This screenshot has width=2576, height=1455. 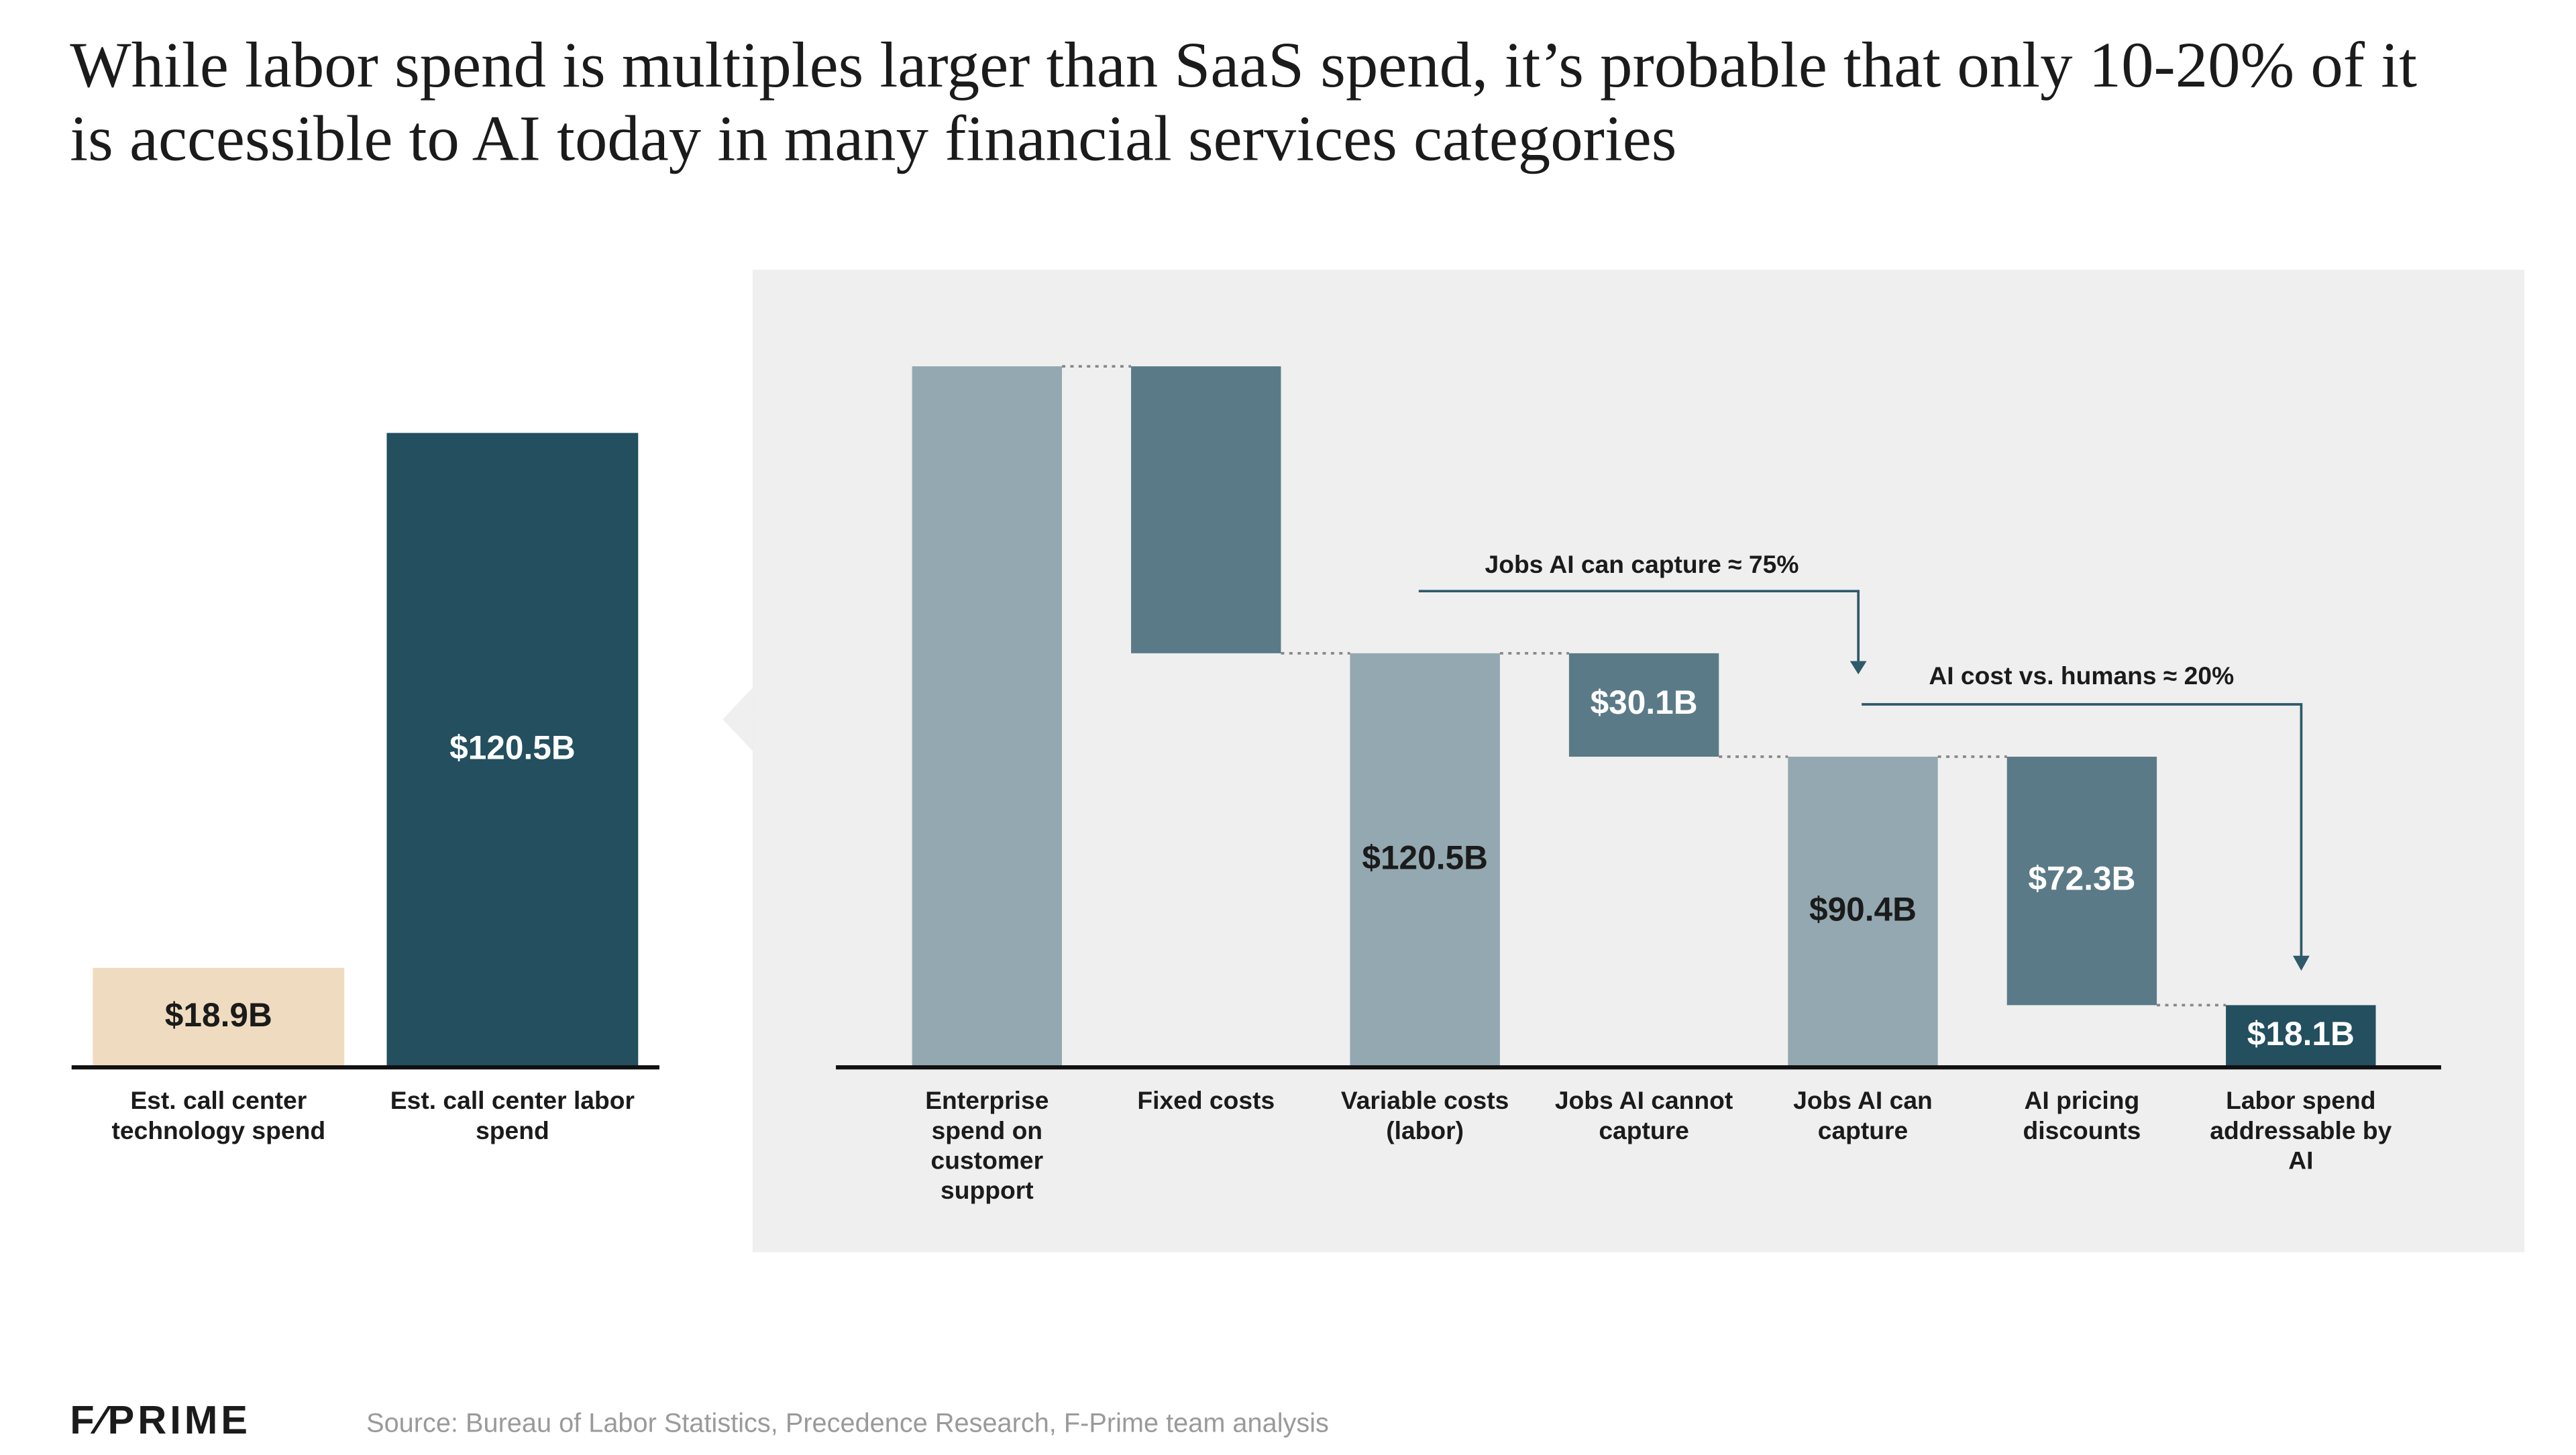 I want to click on x-tick-label: Jobs AI can capture, so click(x=1863, y=1116).